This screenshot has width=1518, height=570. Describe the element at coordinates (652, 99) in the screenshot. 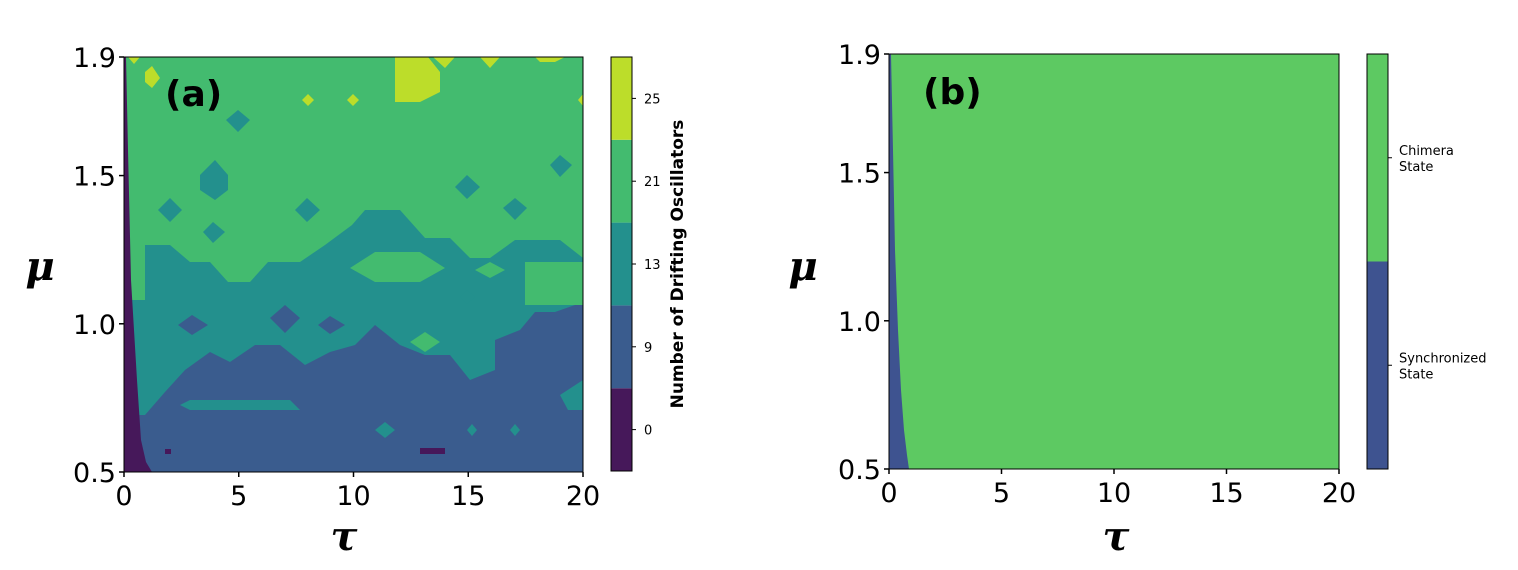

I see `colorbar-a-tick-label: 25` at that location.